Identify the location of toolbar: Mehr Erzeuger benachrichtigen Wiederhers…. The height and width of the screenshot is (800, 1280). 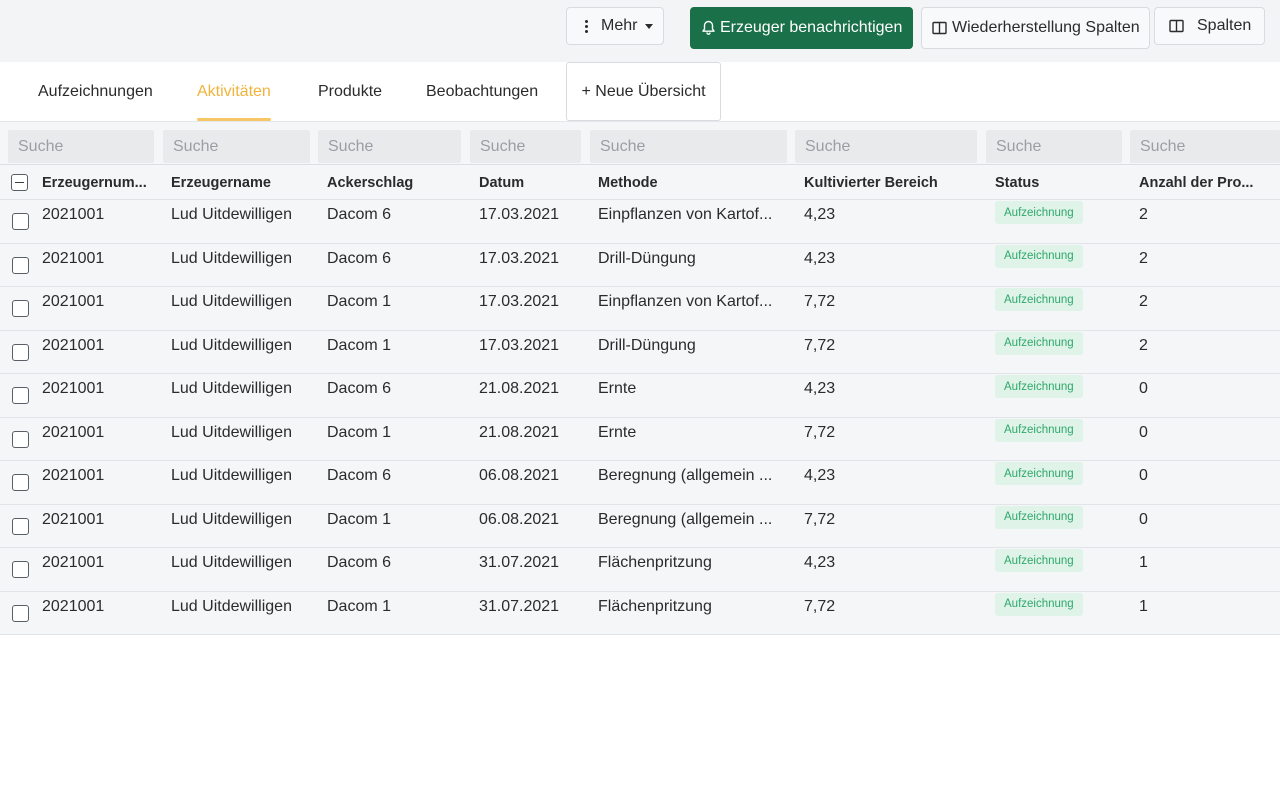
(640, 31).